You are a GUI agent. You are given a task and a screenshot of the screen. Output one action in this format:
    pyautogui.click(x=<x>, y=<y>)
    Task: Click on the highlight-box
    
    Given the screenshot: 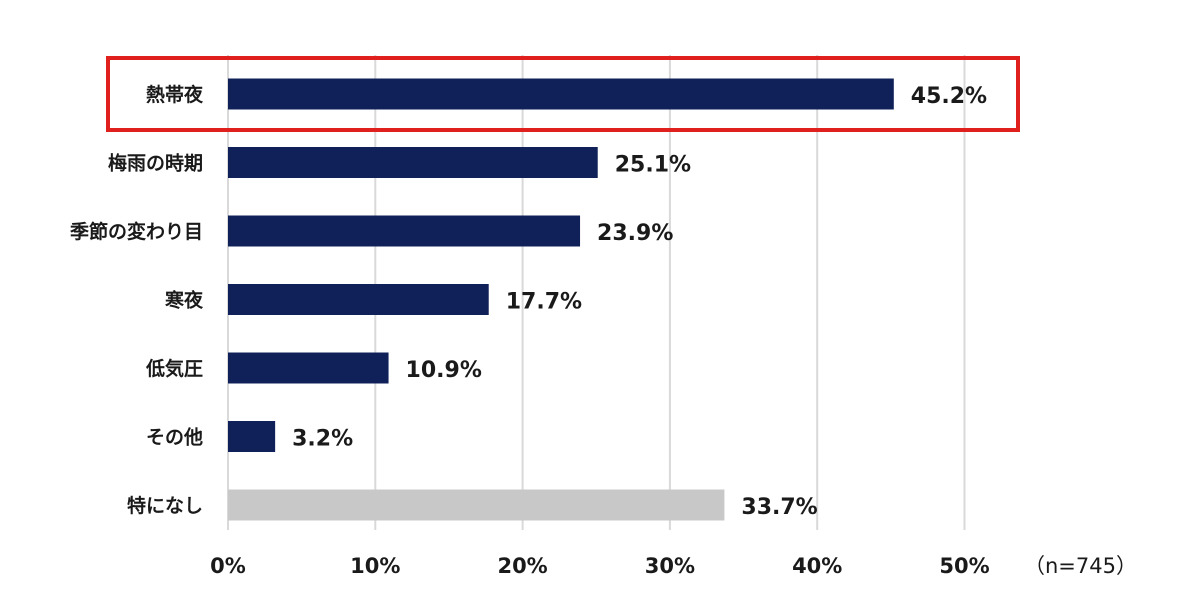 What is the action you would take?
    pyautogui.click(x=563, y=94)
    